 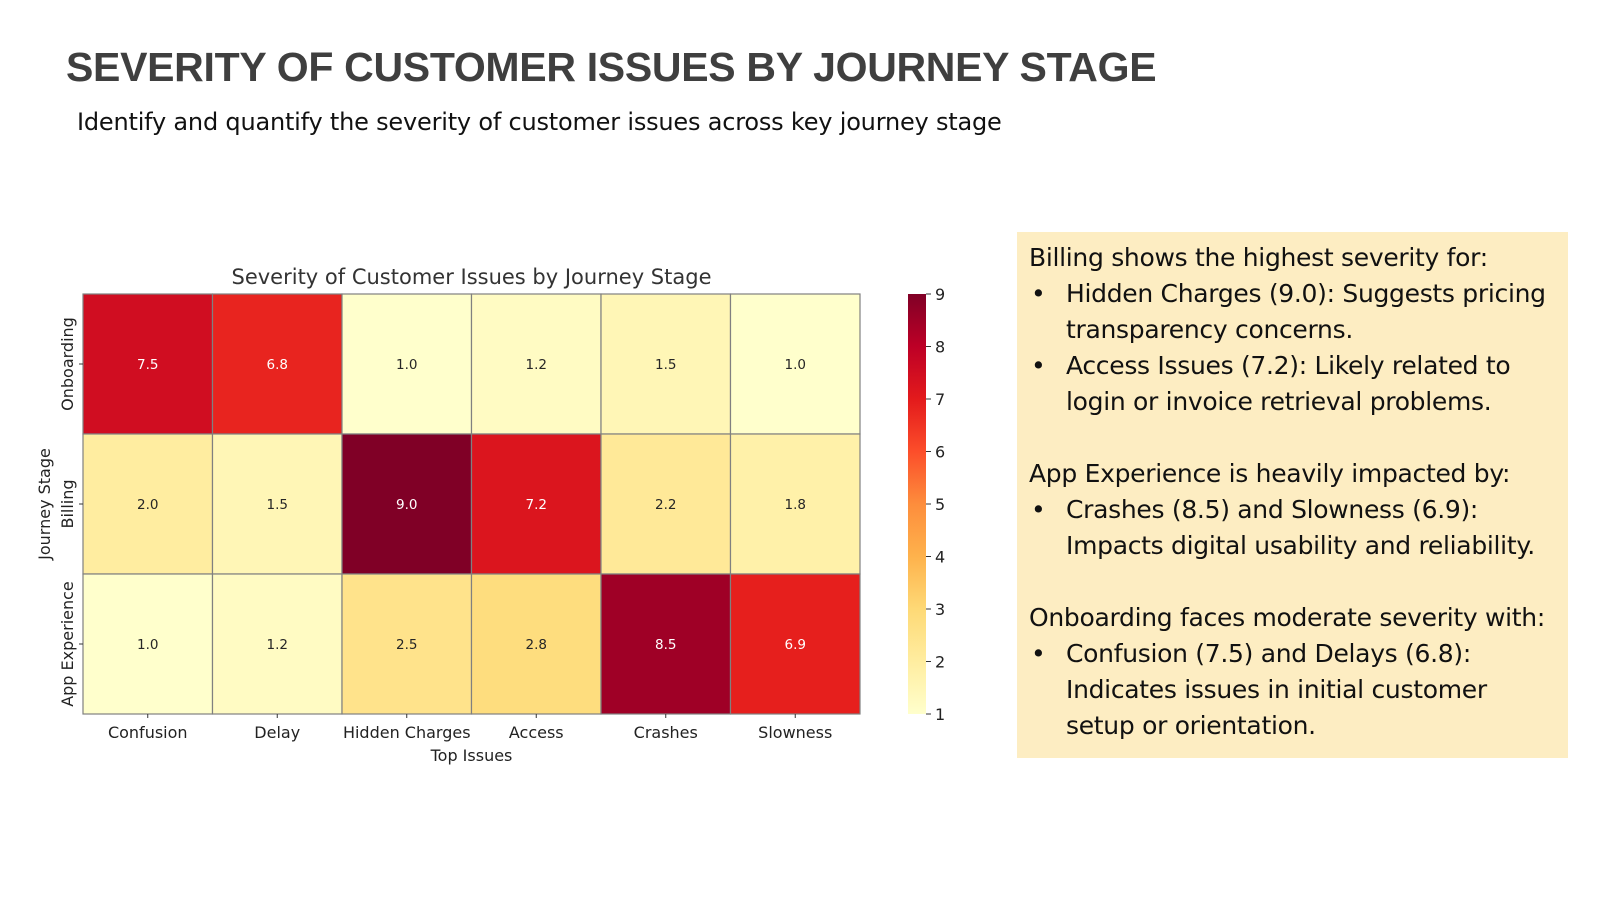 What do you see at coordinates (536, 732) in the screenshot?
I see `x-tick-label: Access` at bounding box center [536, 732].